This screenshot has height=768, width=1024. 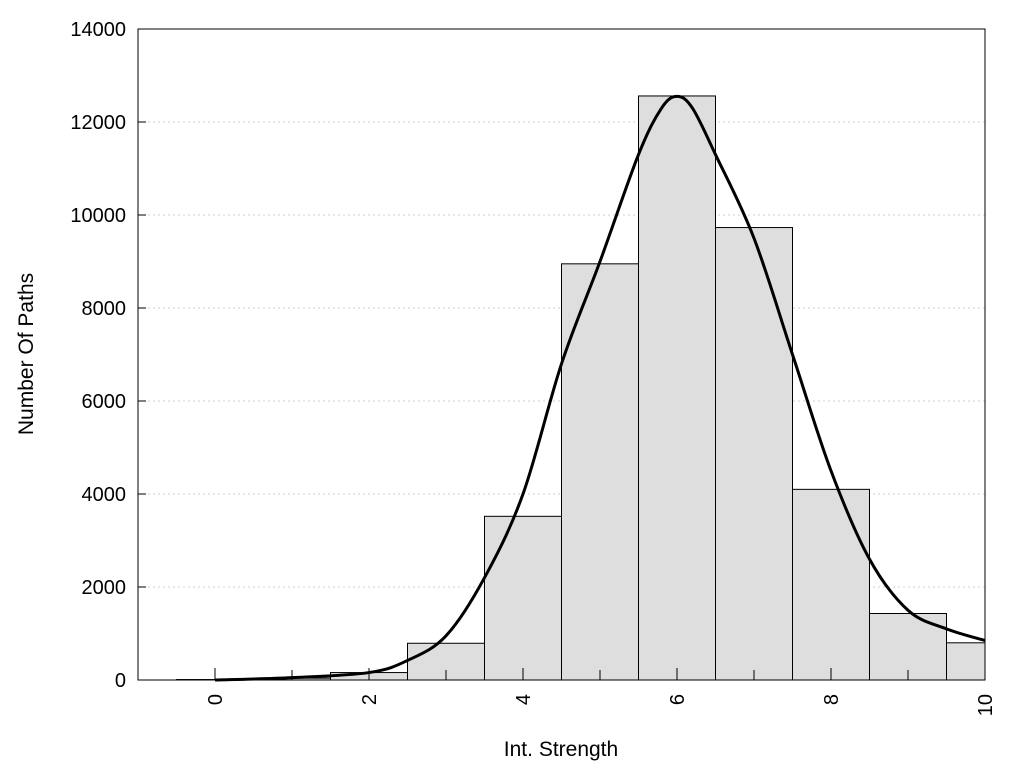 I want to click on x-tick-label: 2, so click(x=370, y=699).